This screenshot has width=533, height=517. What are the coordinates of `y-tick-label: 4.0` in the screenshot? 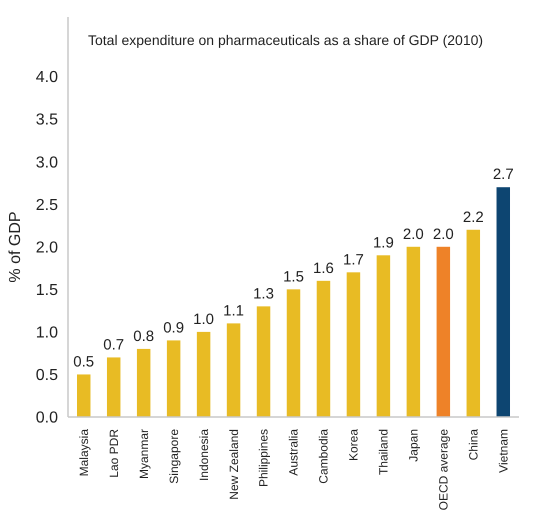 It's located at (47, 77).